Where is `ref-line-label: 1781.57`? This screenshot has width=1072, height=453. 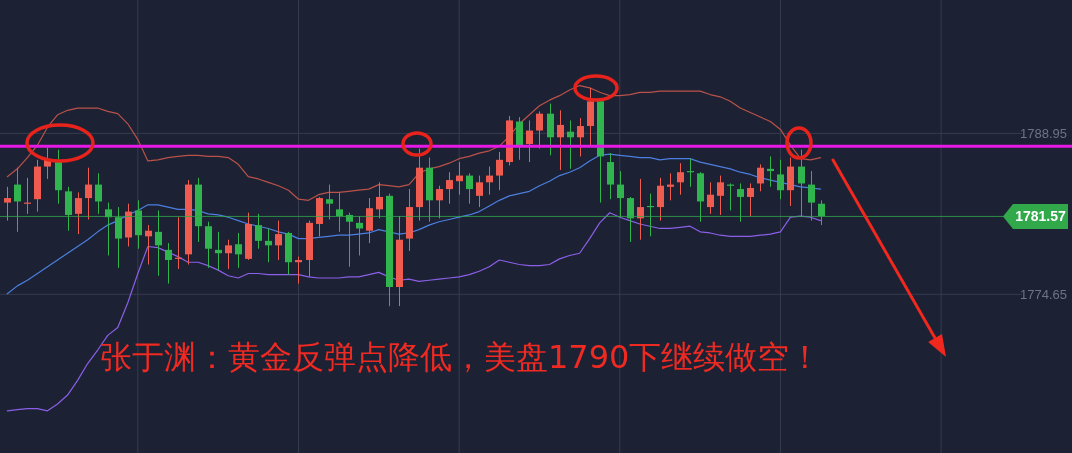
ref-line-label: 1781.57 is located at coordinates (1041, 216).